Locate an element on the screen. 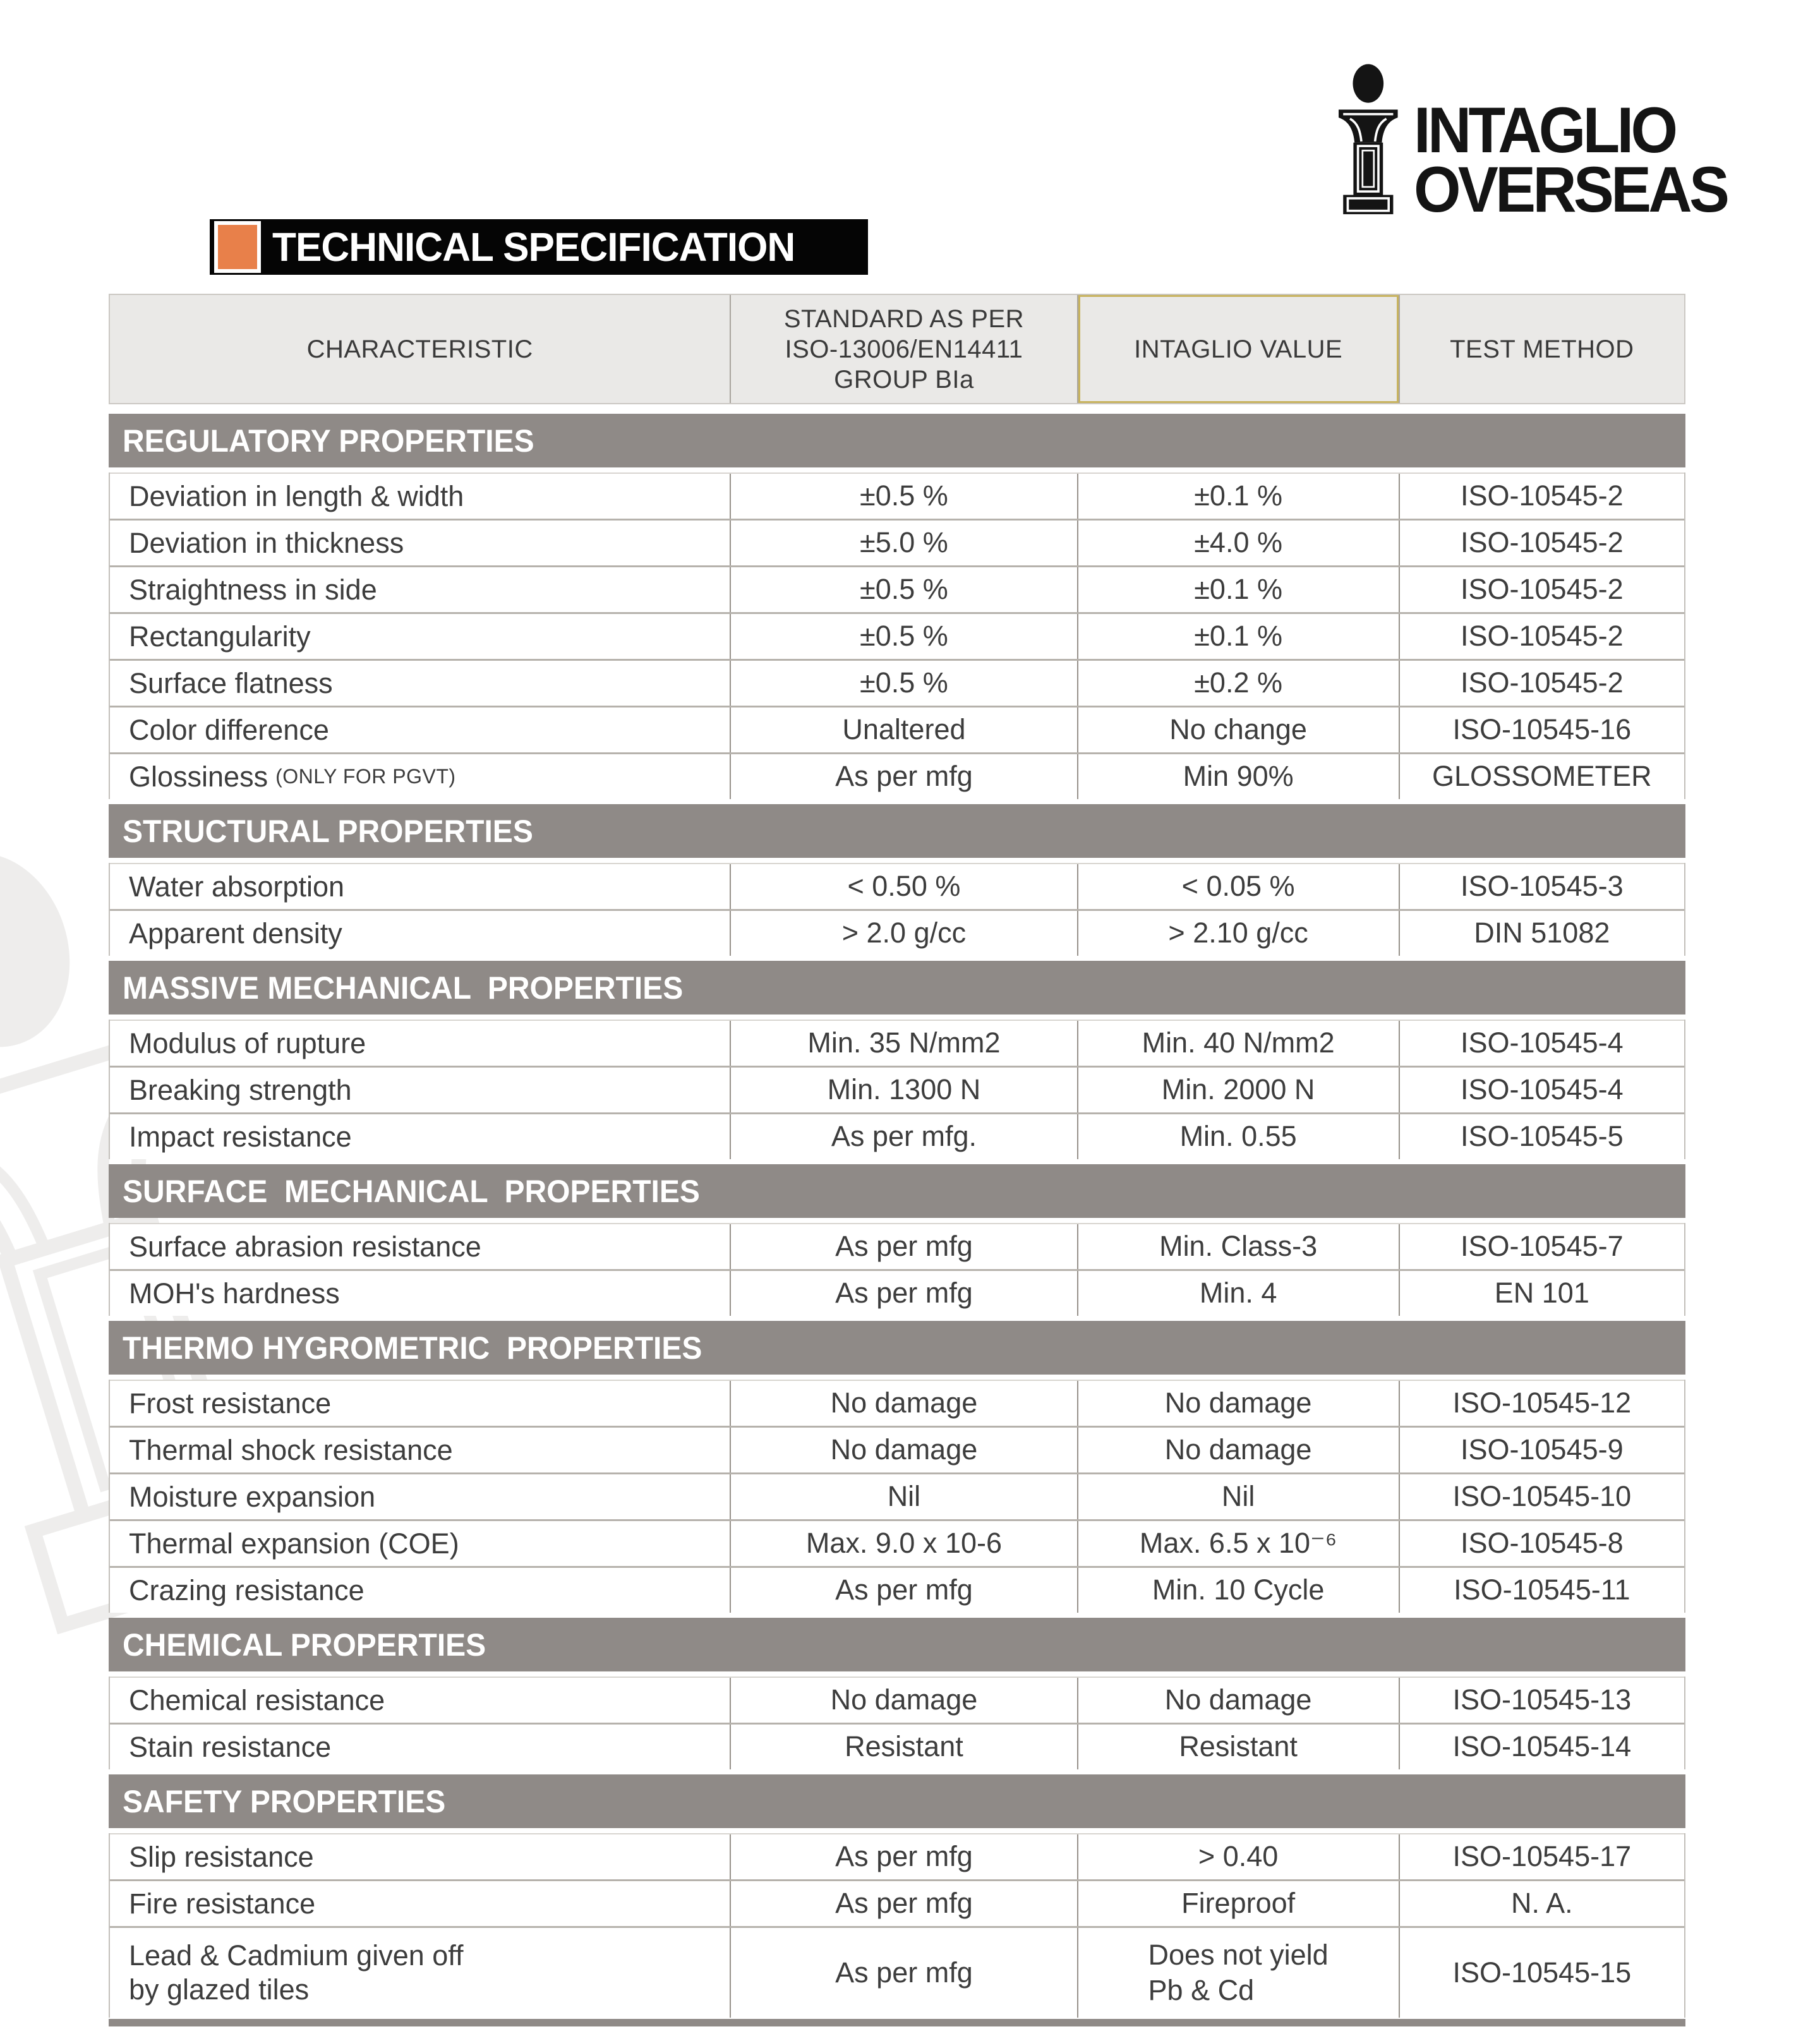 The width and height of the screenshot is (1820, 2029). cell-test-method: ISO-10545-8 is located at coordinates (1542, 1543).